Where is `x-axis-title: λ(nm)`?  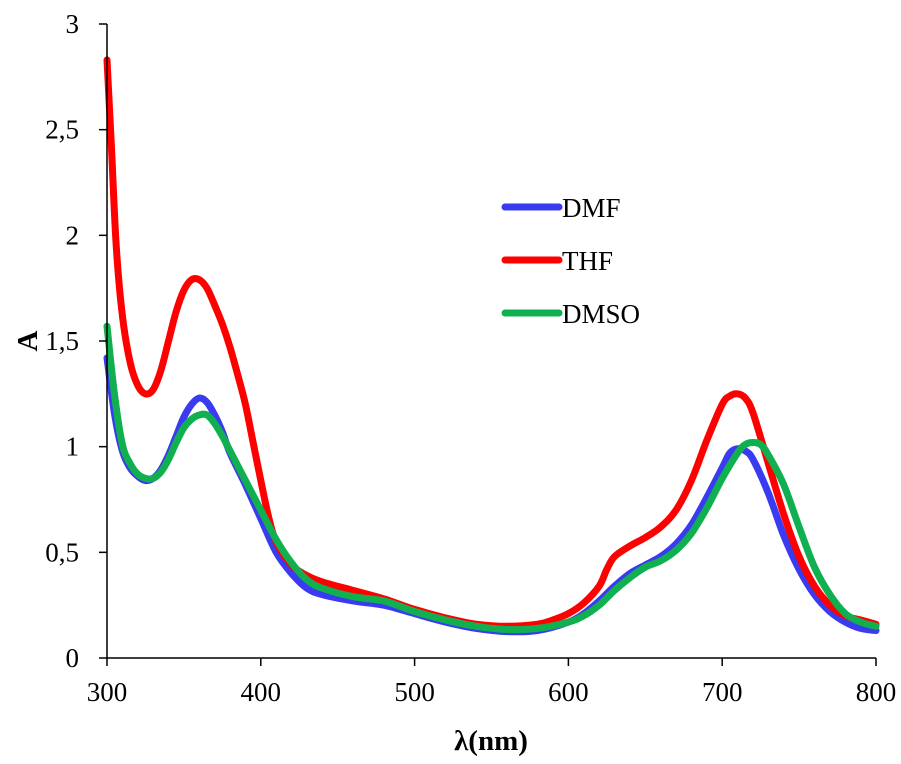 x-axis-title: λ(nm) is located at coordinates (491, 741).